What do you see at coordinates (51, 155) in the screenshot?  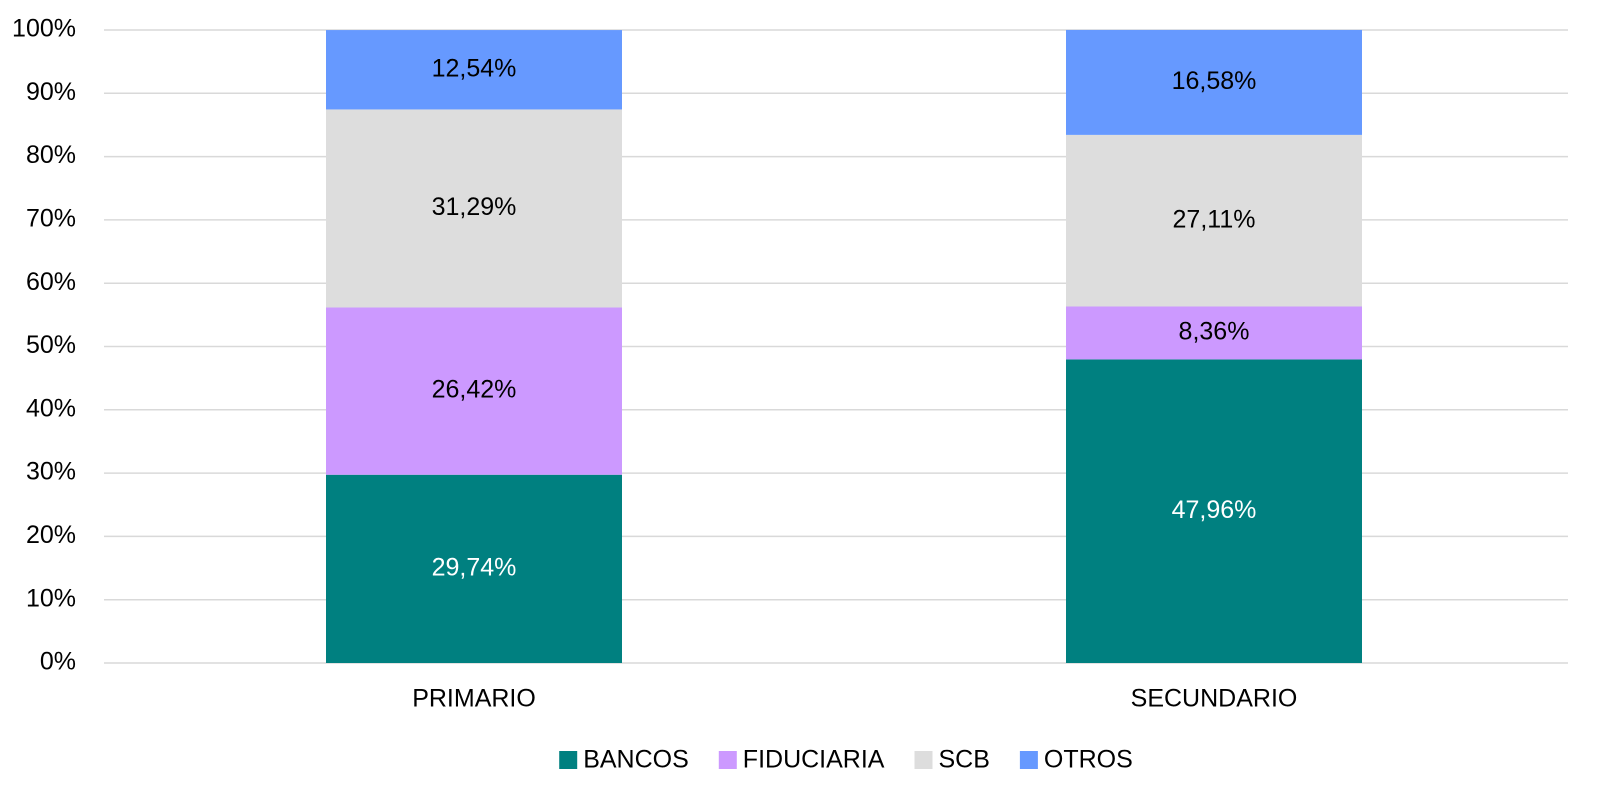 I see `y-tick-label: 80%` at bounding box center [51, 155].